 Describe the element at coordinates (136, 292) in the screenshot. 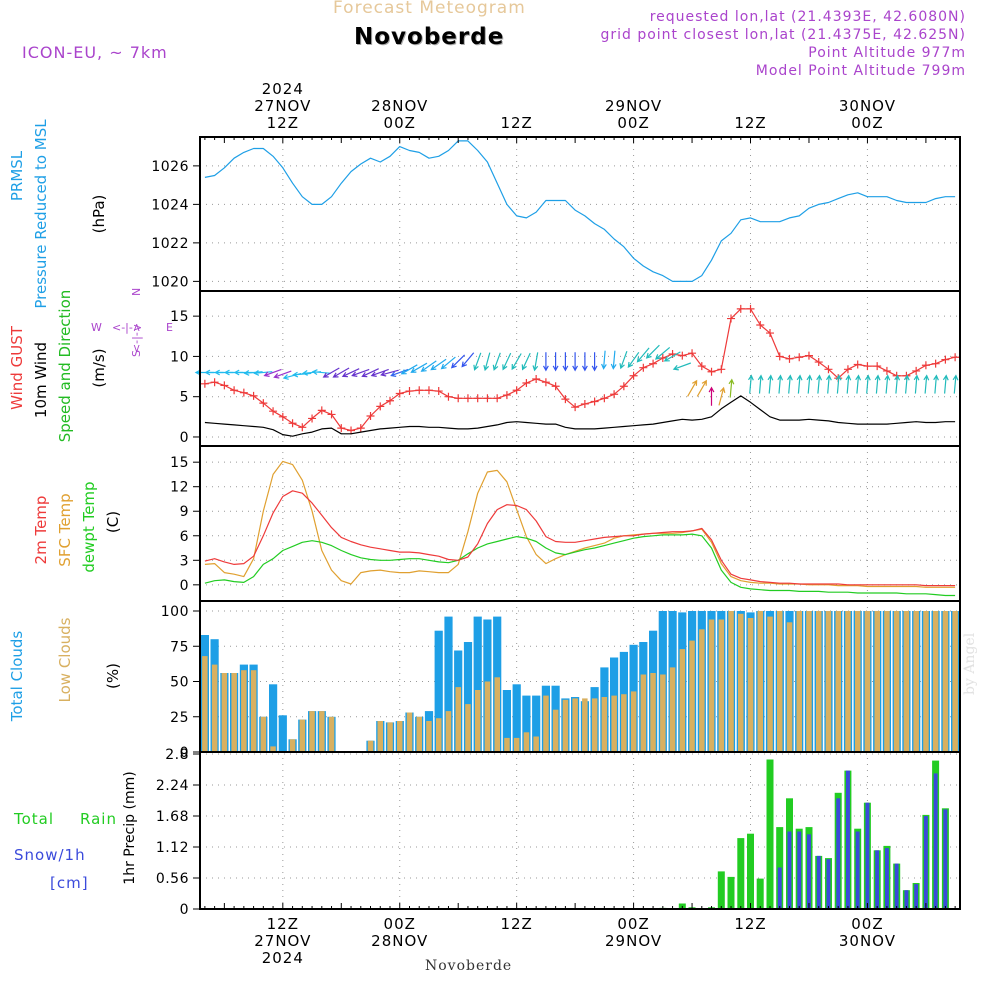

I see `compass-north: N` at that location.